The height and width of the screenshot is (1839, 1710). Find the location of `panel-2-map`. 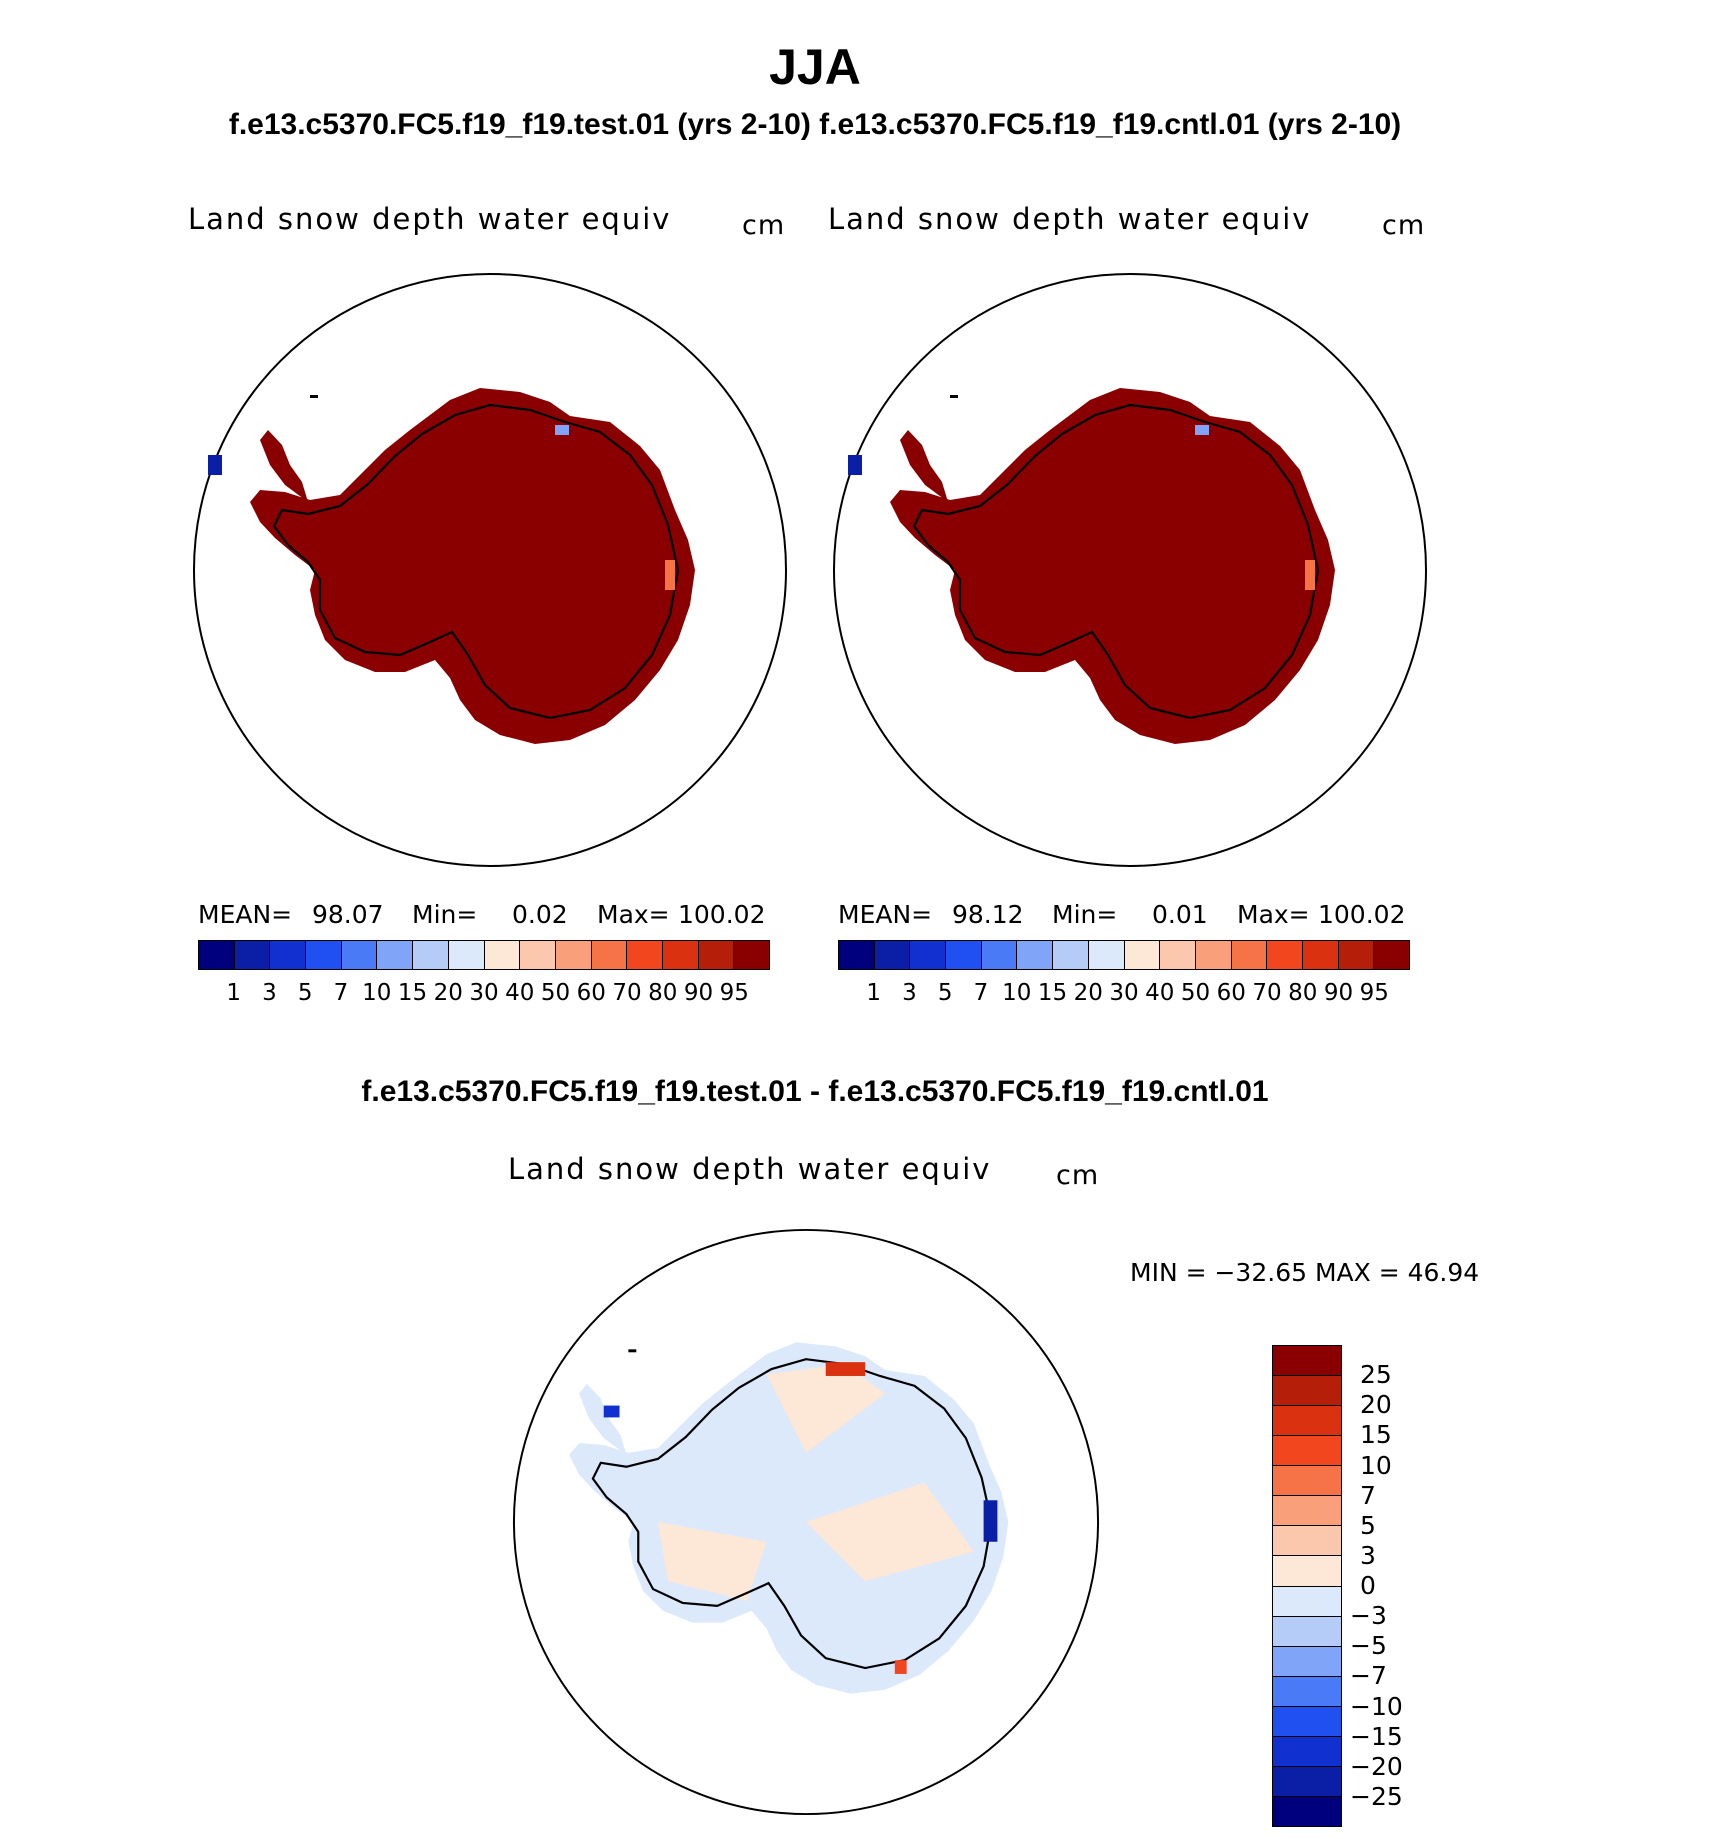

panel-2-map is located at coordinates (1130, 570).